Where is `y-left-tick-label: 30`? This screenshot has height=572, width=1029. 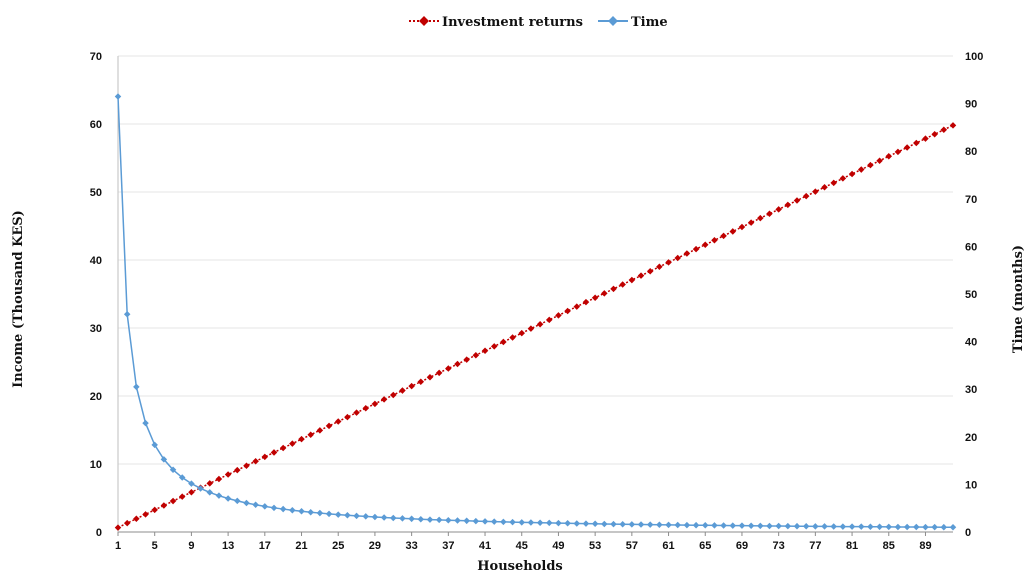 y-left-tick-label: 30 is located at coordinates (96, 329).